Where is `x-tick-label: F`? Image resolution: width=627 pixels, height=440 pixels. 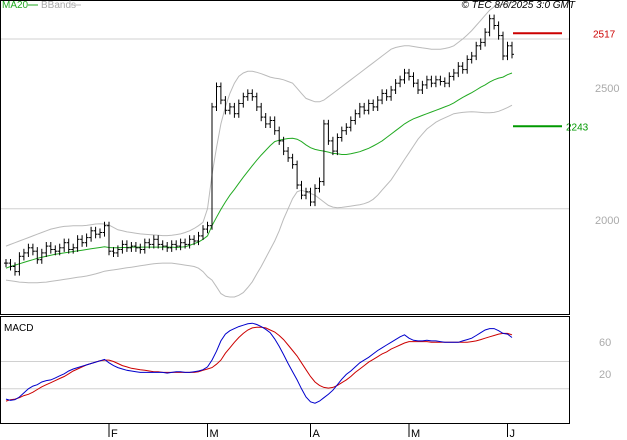
x-tick-label: F is located at coordinates (114, 434).